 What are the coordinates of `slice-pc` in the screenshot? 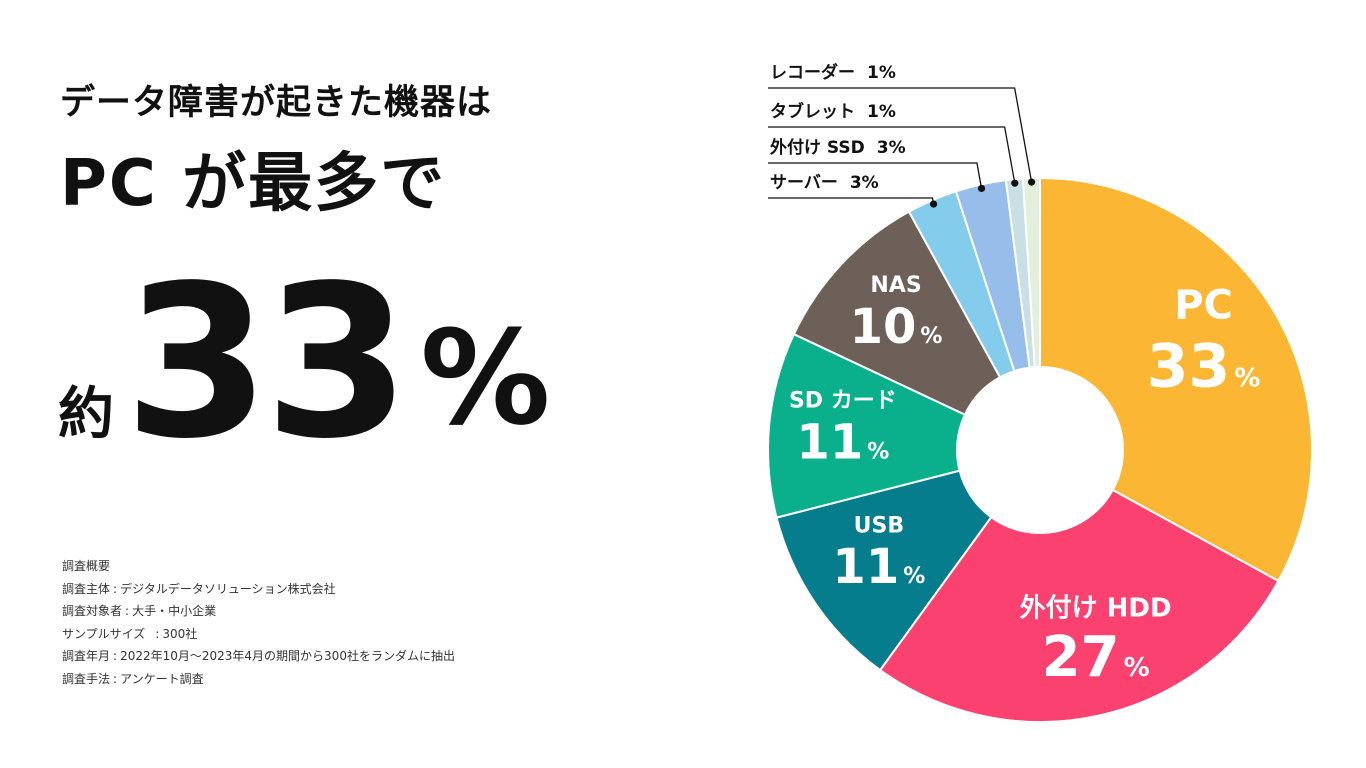 It's located at (1176, 379).